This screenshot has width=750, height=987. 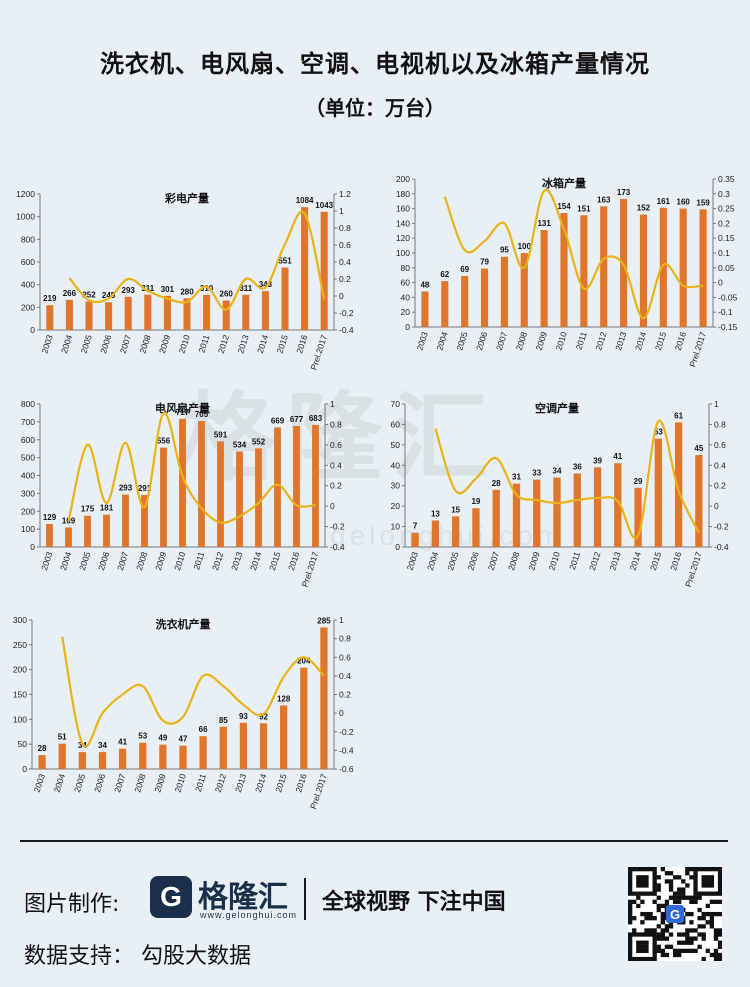 I want to click on x-tick-label: 2010, so click(x=554, y=560).